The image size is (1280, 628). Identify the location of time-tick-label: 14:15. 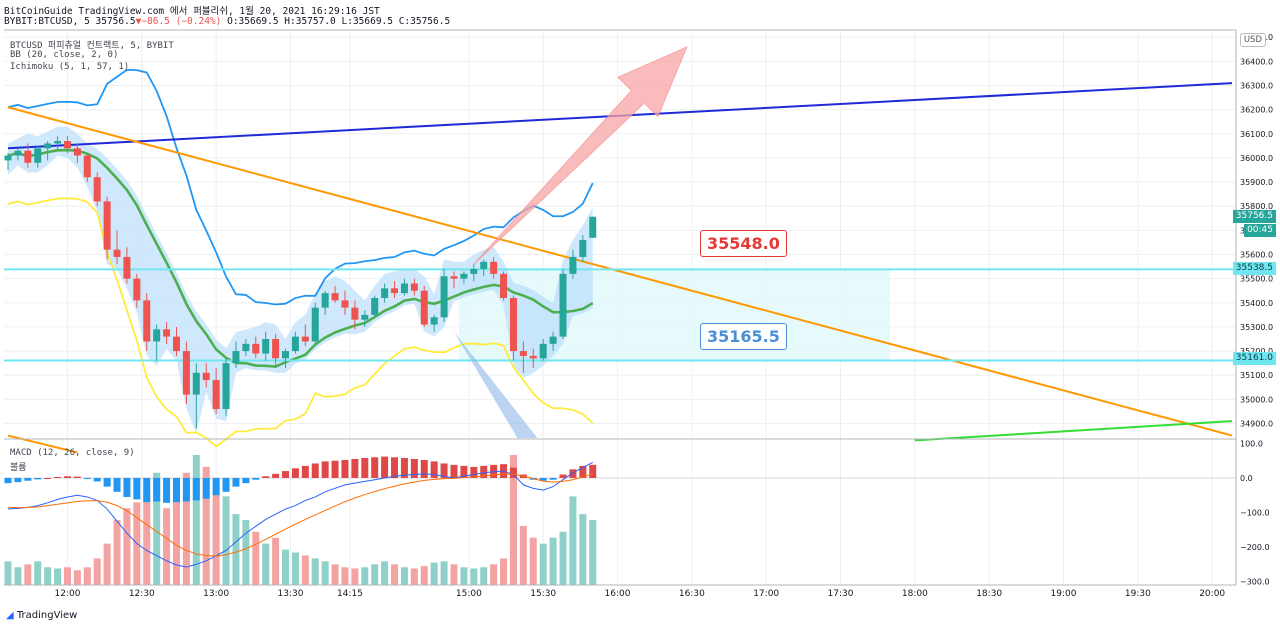
(350, 594).